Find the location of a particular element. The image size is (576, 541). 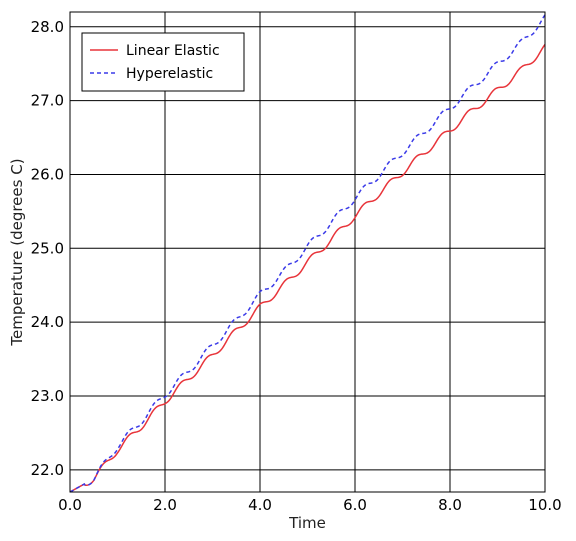

legend-label: Linear Elastic is located at coordinates (173, 51).